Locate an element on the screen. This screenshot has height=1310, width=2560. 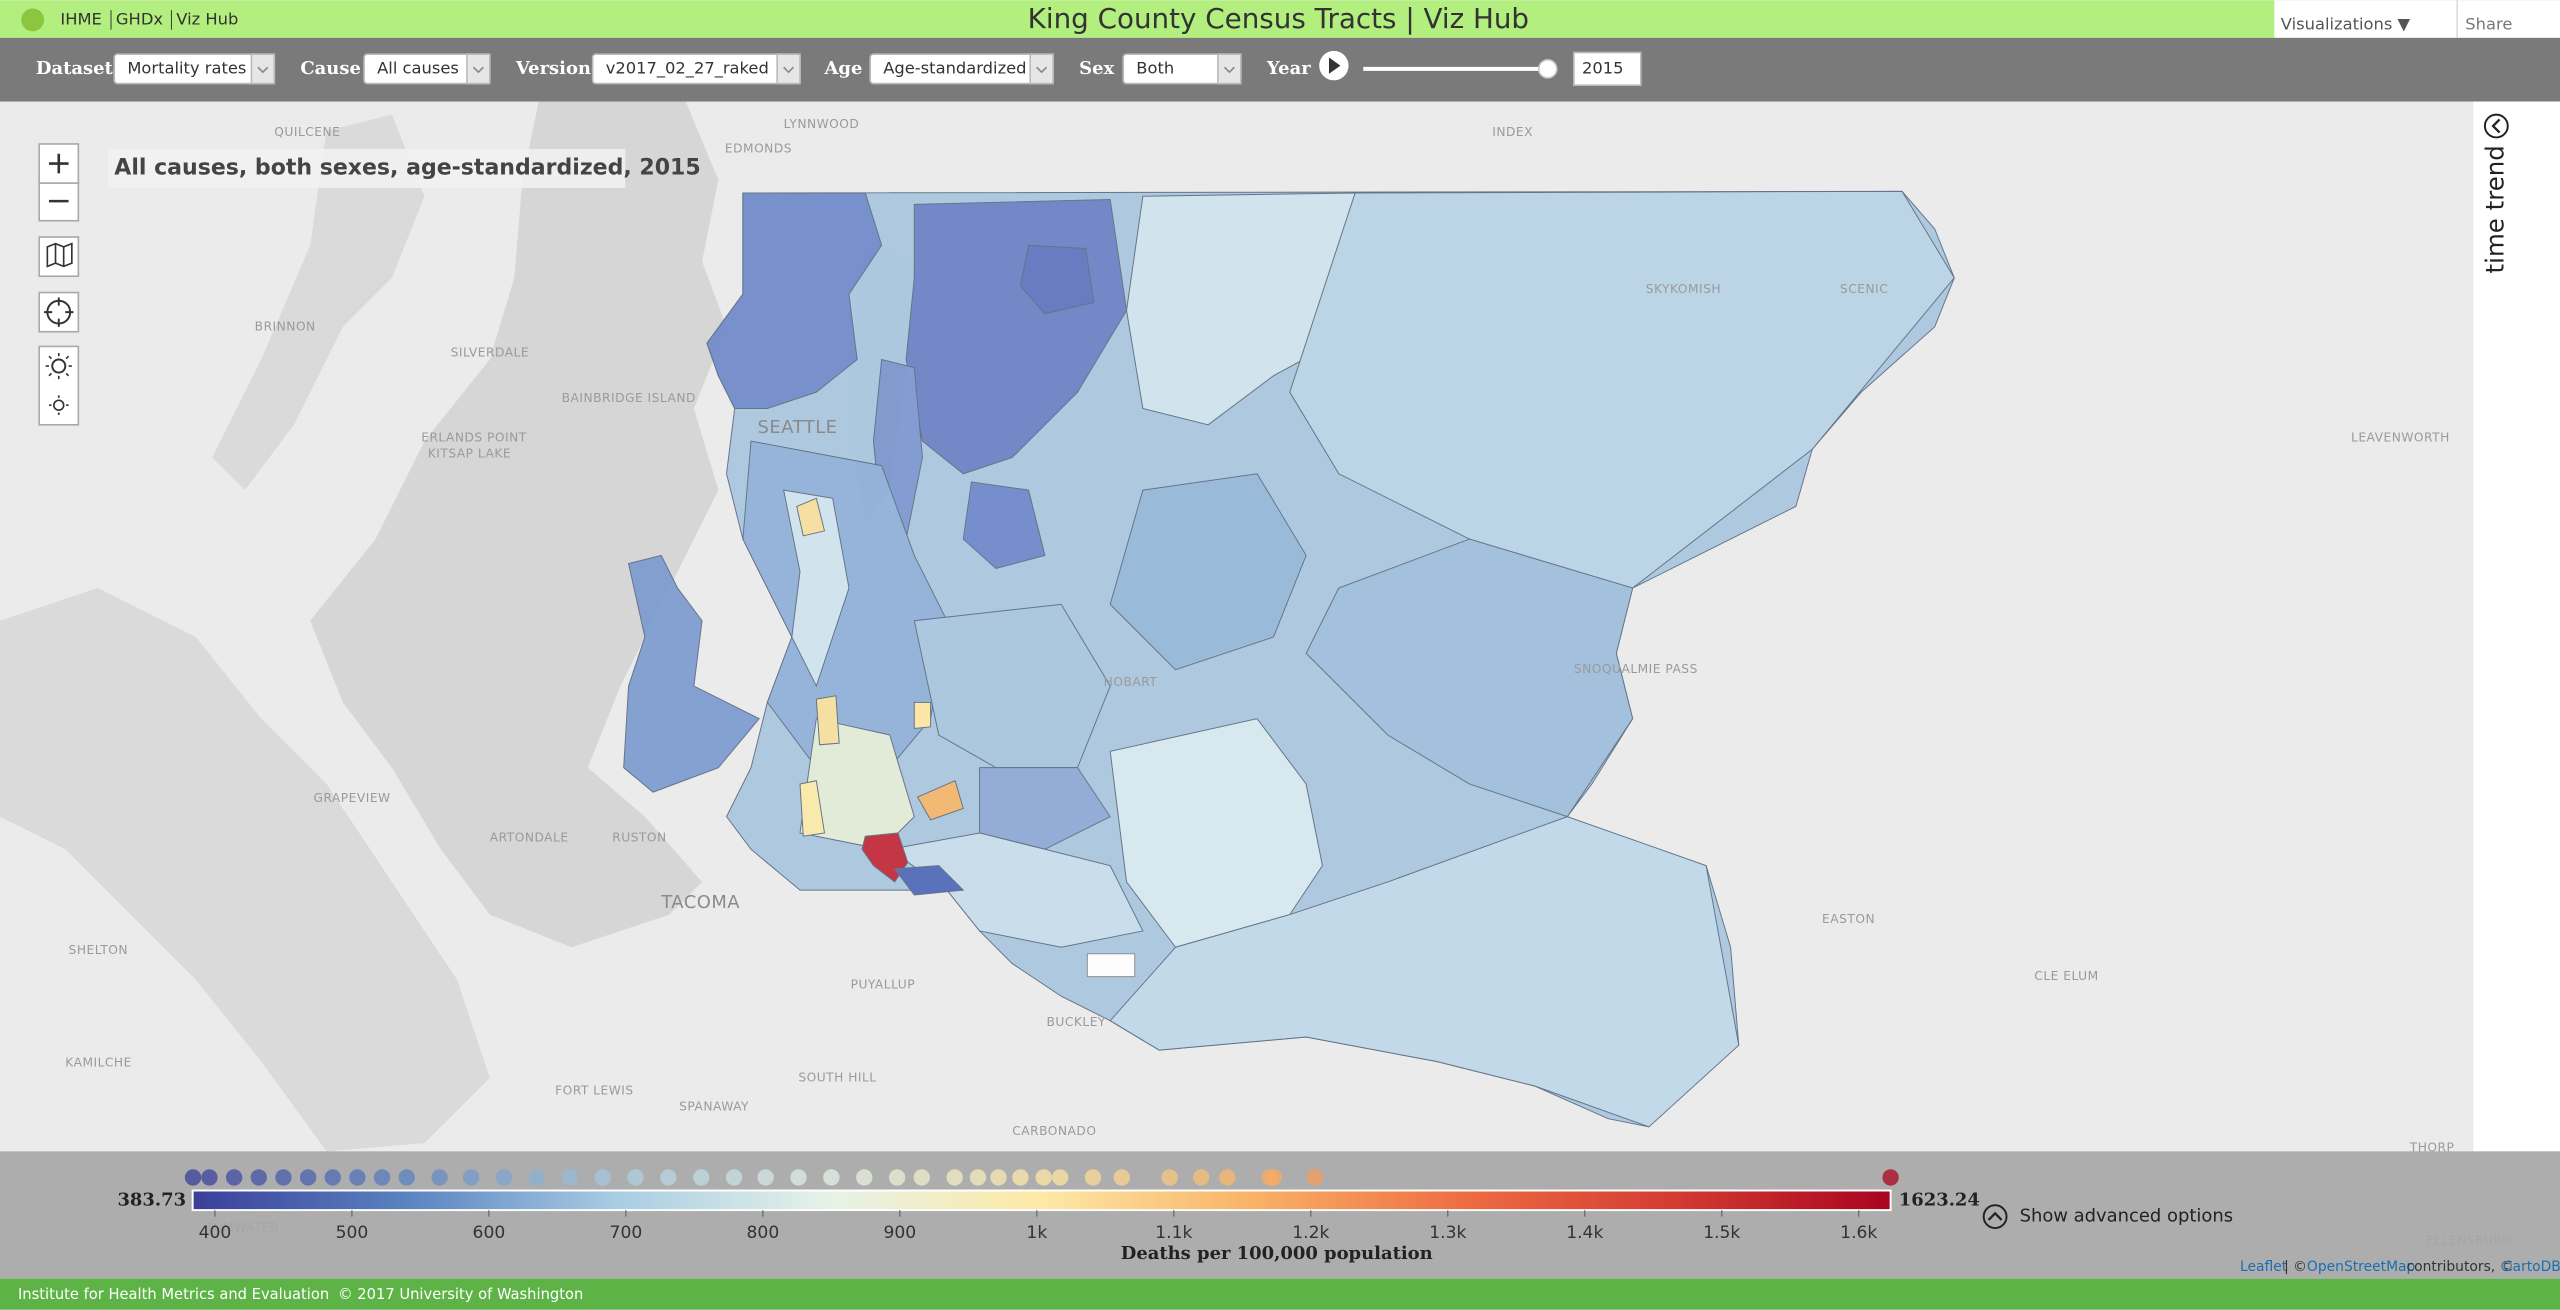
attribution-text: OpenStreetMap is located at coordinates (2361, 1267).